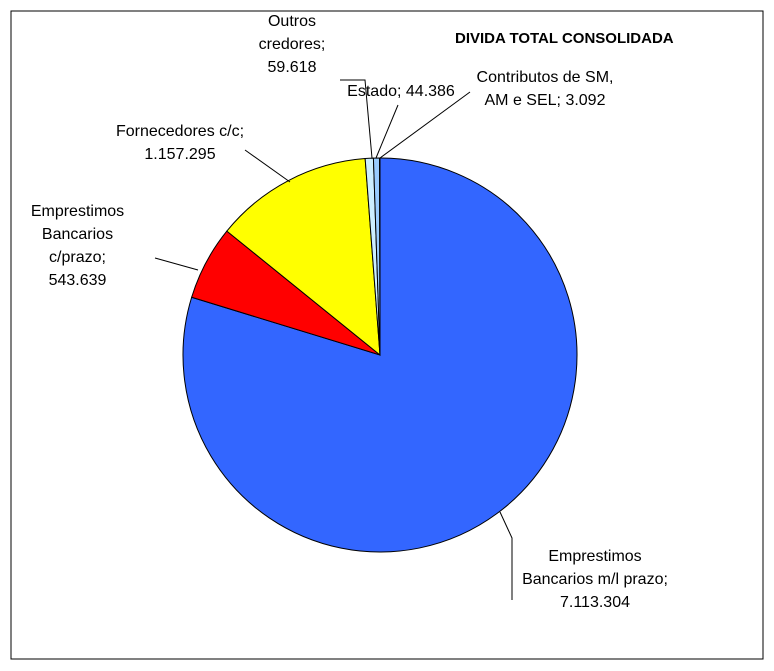 This screenshot has height=671, width=774. I want to click on data-label: Outros credores; 59.618, so click(292, 44).